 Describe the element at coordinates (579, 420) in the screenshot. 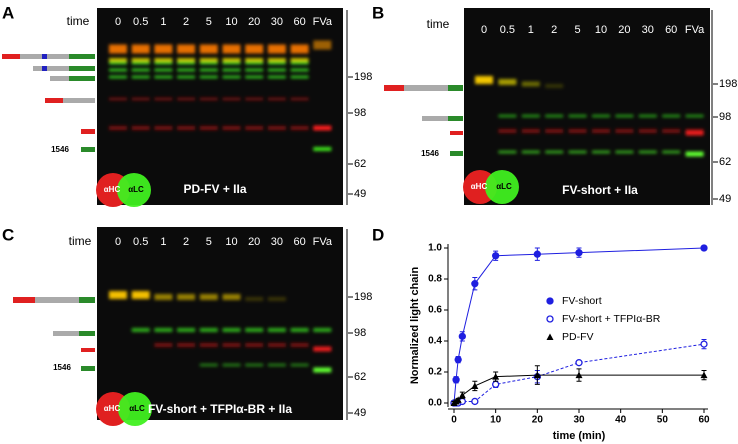

I see `x-tick-label: 30` at that location.